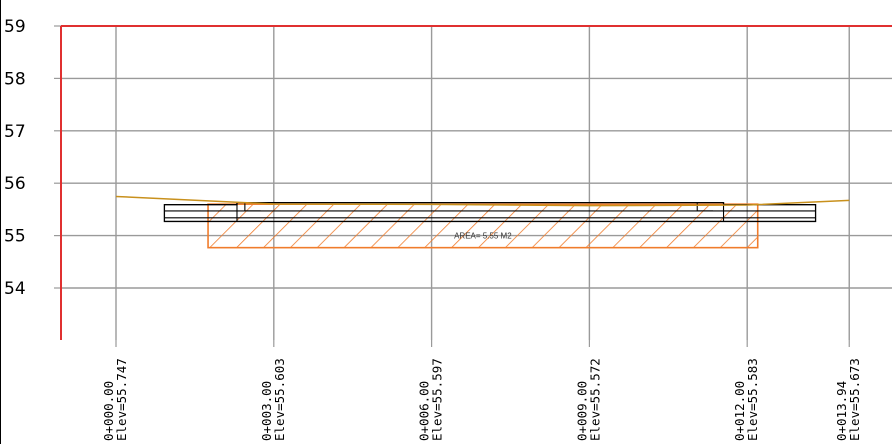 This screenshot has height=444, width=892. I want to click on elevation-label: Elev=55.572, so click(594, 399).